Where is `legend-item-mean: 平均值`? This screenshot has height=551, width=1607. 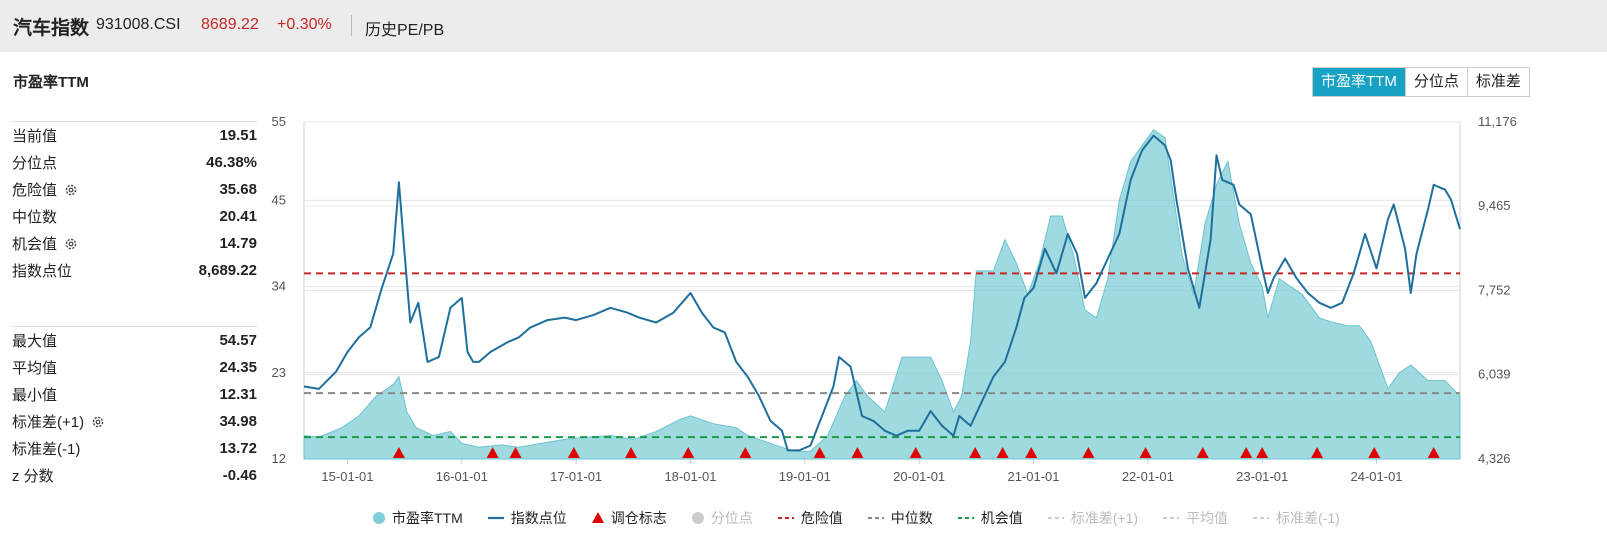 legend-item-mean: 平均值 is located at coordinates (1195, 518).